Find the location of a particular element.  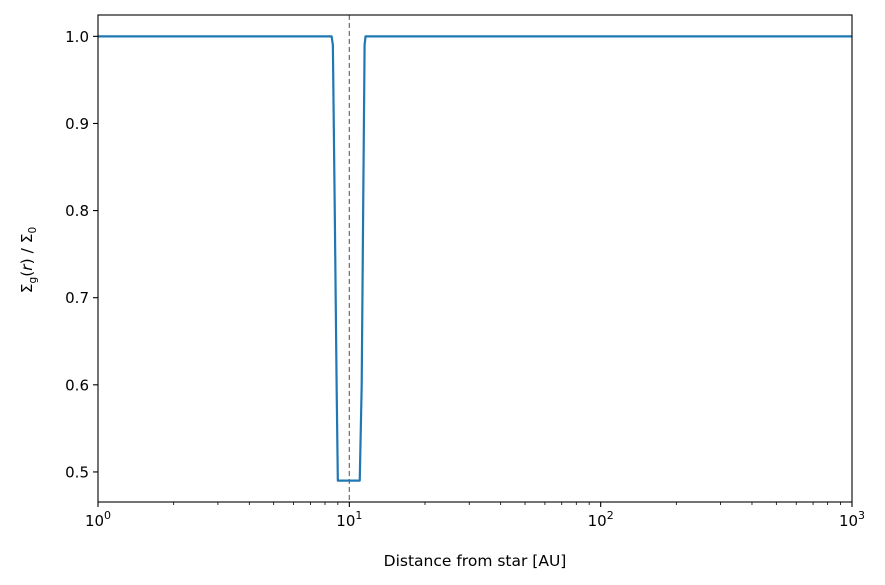

y-tick-label: 0.7 is located at coordinates (77, 298).